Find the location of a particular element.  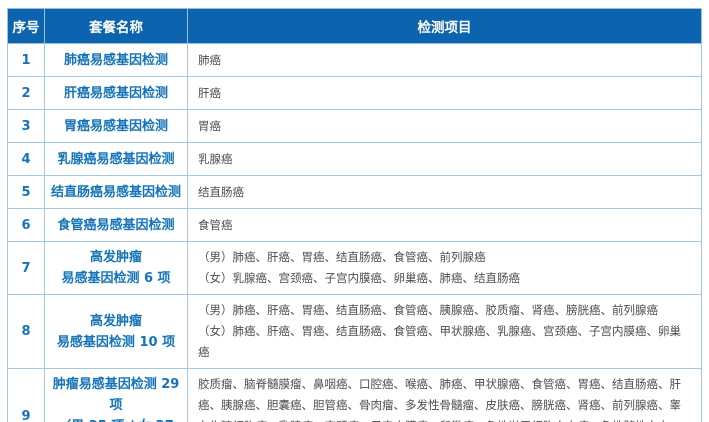

row-index: 6 is located at coordinates (26, 225).